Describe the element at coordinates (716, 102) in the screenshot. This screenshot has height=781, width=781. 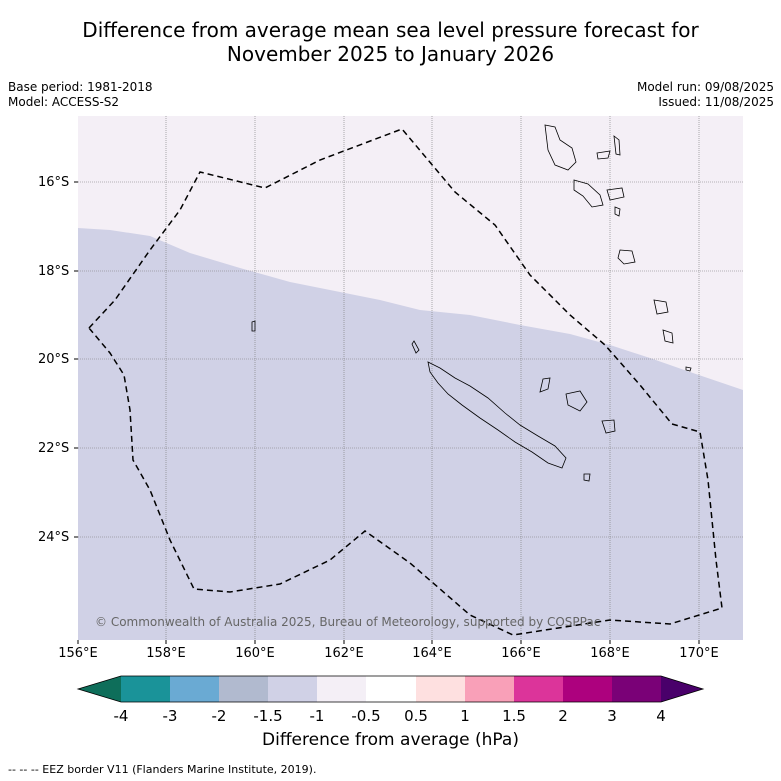
I see `issued-date: Issued: 11/08/2025` at that location.